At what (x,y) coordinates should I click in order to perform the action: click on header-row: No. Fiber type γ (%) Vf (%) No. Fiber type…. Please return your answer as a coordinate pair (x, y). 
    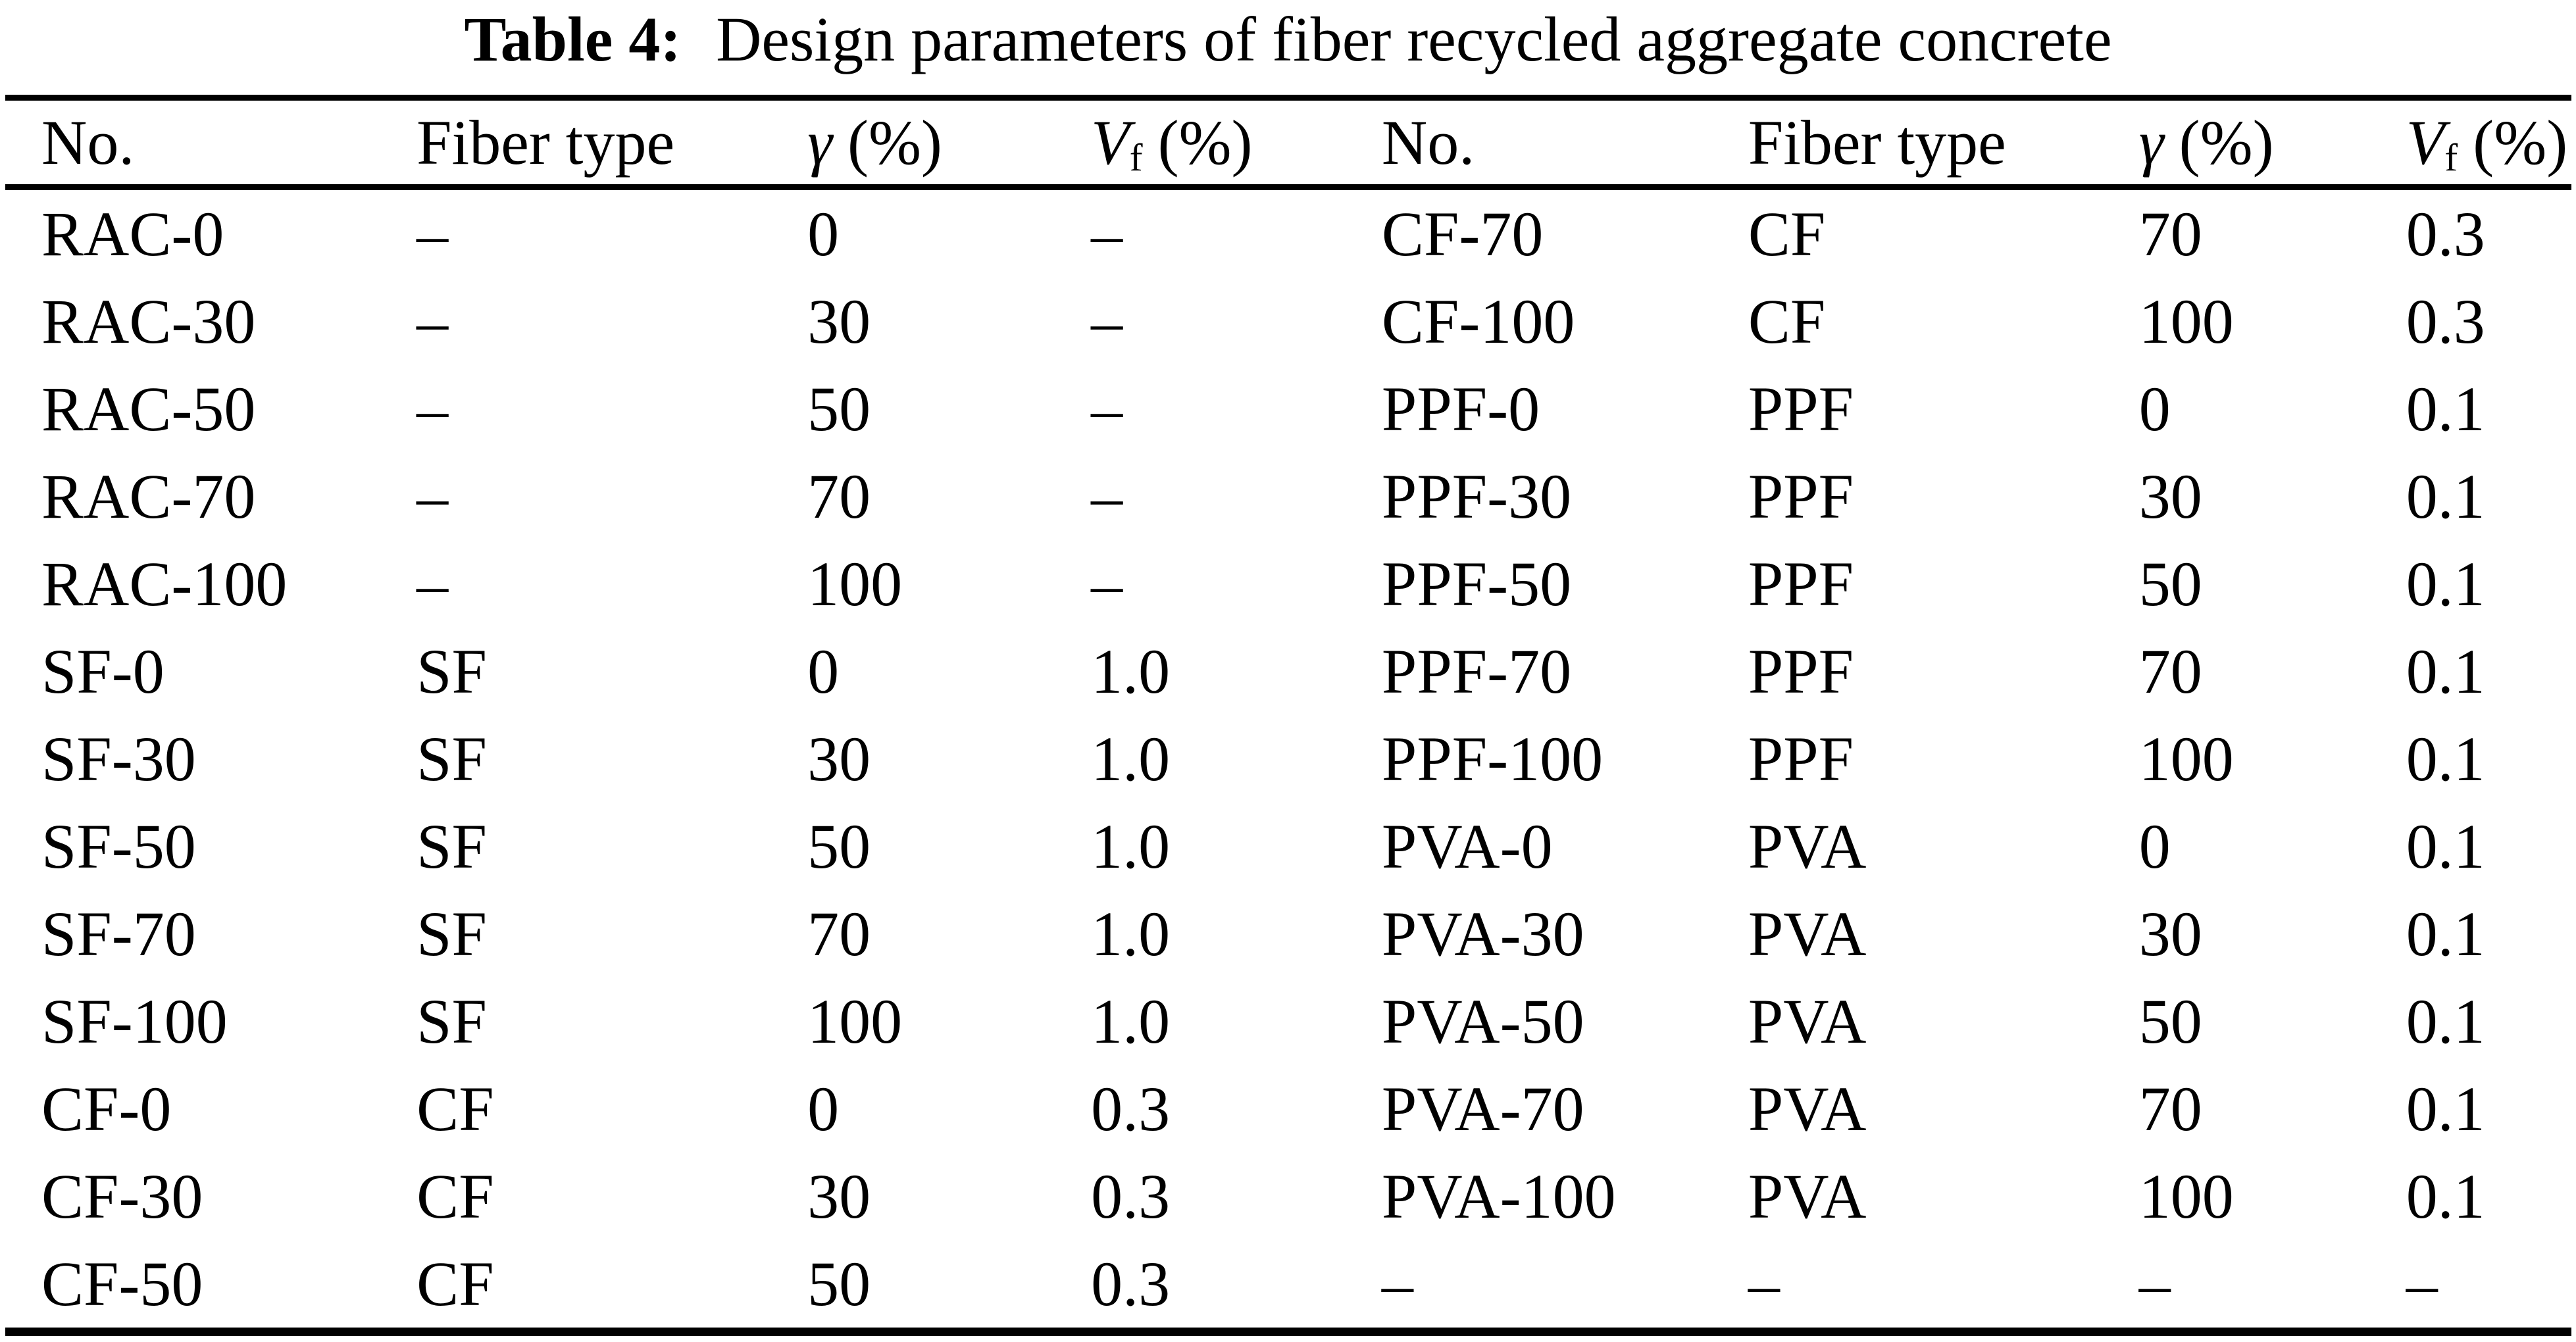
    Looking at the image, I should click on (1288, 142).